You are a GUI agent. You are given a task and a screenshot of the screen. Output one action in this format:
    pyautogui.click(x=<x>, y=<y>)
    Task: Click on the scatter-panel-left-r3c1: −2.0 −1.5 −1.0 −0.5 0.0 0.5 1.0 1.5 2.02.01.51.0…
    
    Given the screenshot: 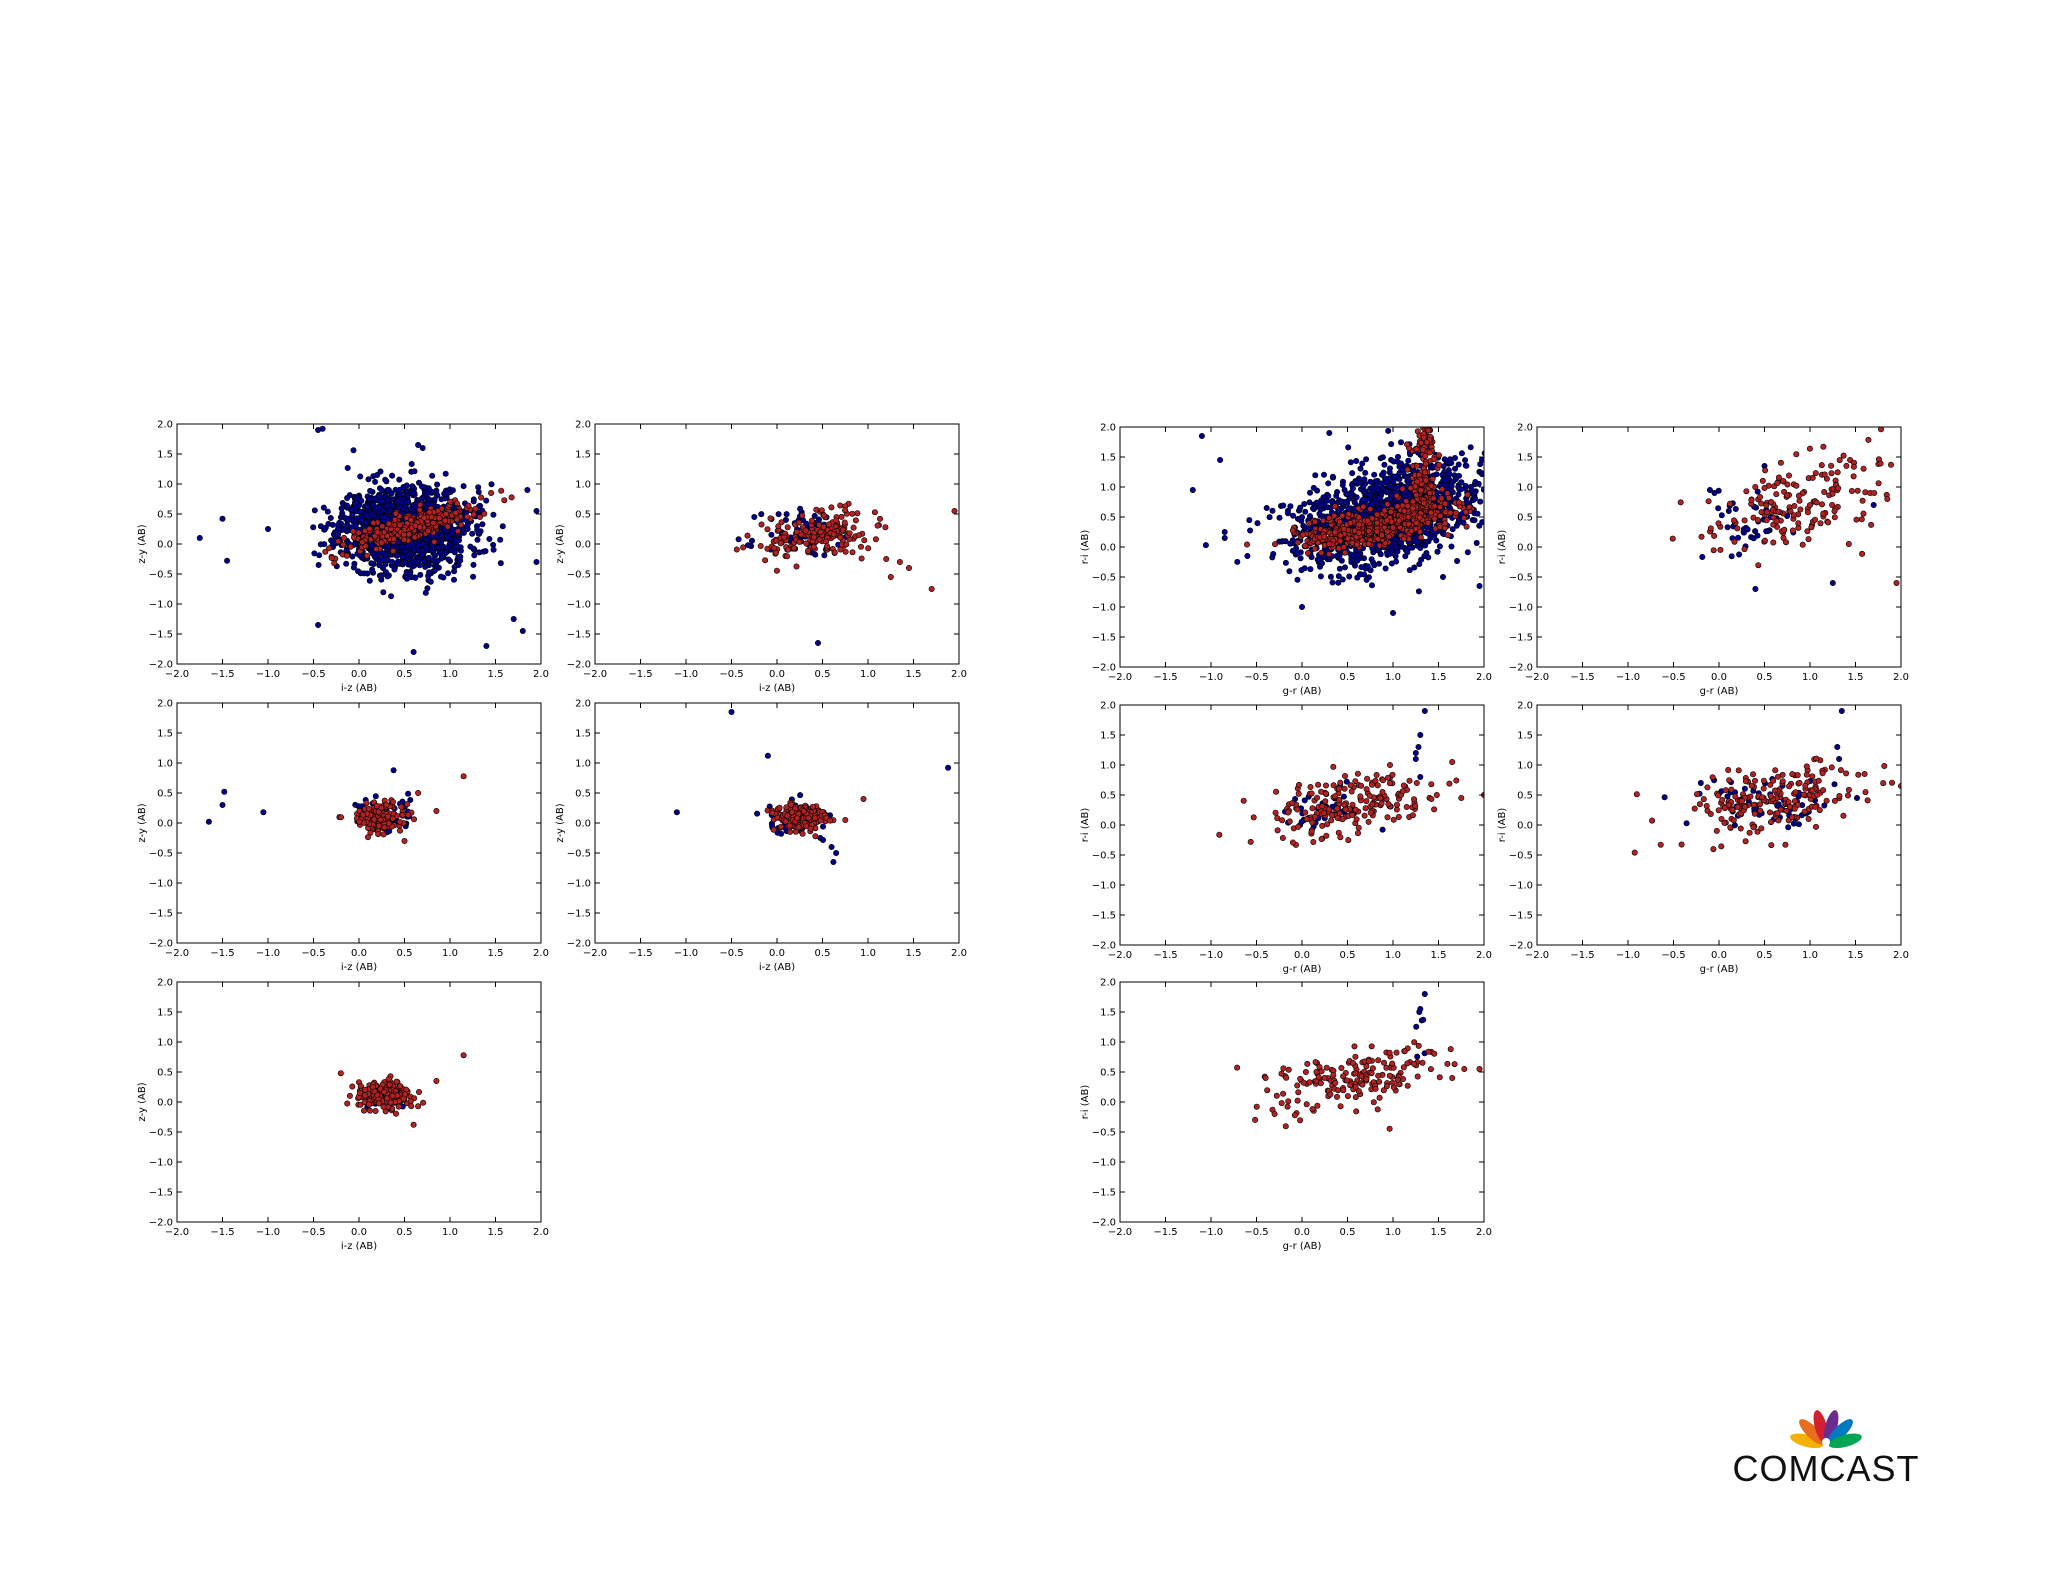 What is the action you would take?
    pyautogui.click(x=343, y=1115)
    